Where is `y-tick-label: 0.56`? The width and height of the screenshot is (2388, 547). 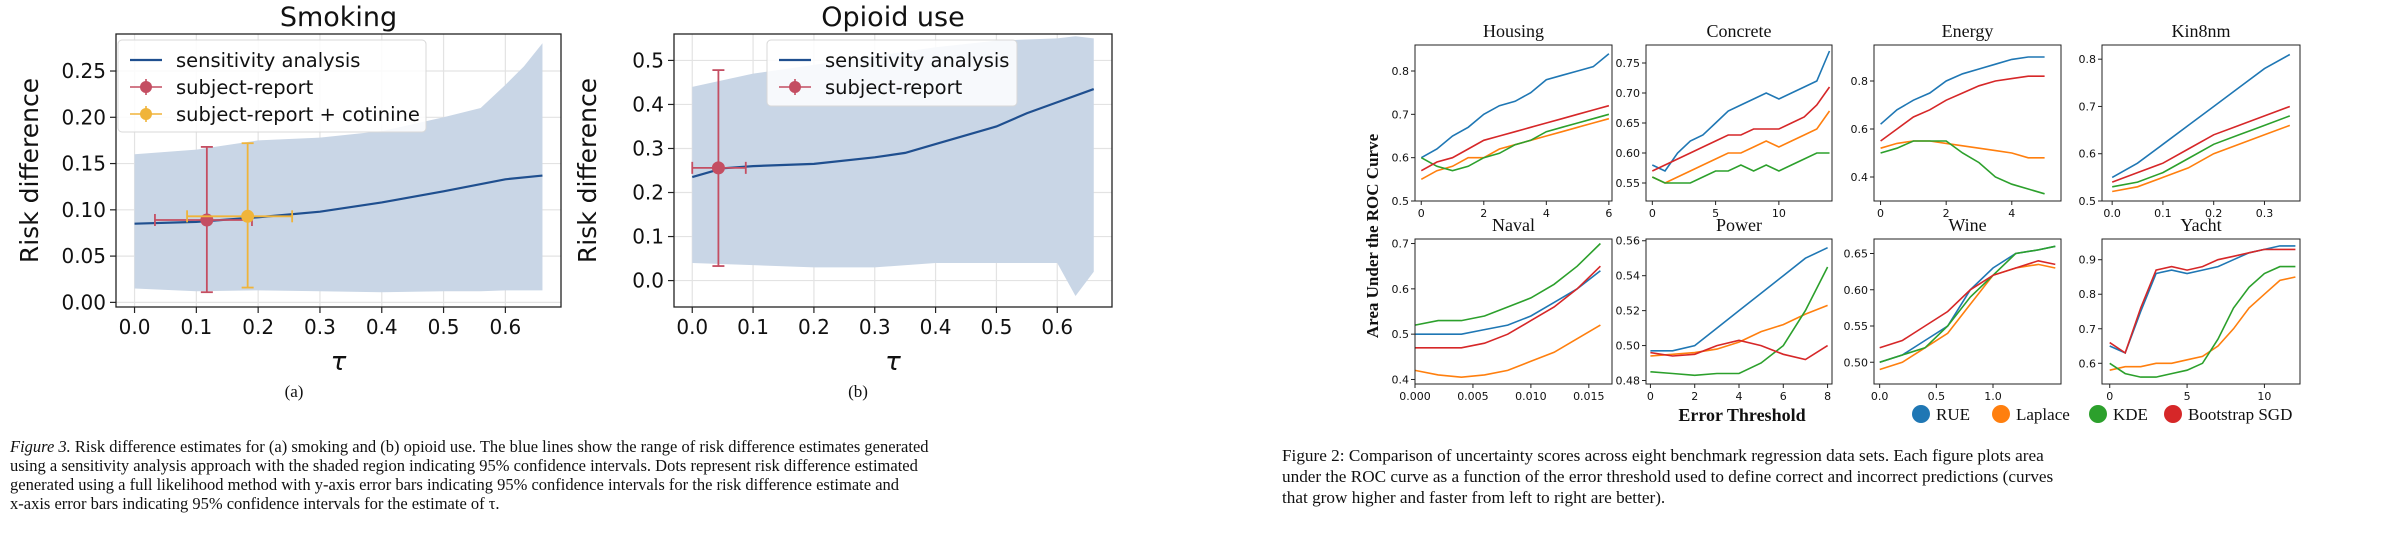
y-tick-label: 0.56 is located at coordinates (1628, 241).